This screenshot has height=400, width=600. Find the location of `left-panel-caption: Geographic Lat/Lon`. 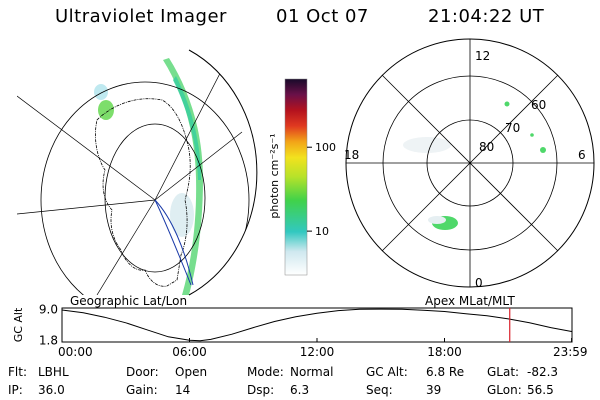

left-panel-caption: Geographic Lat/Lon is located at coordinates (129, 301).